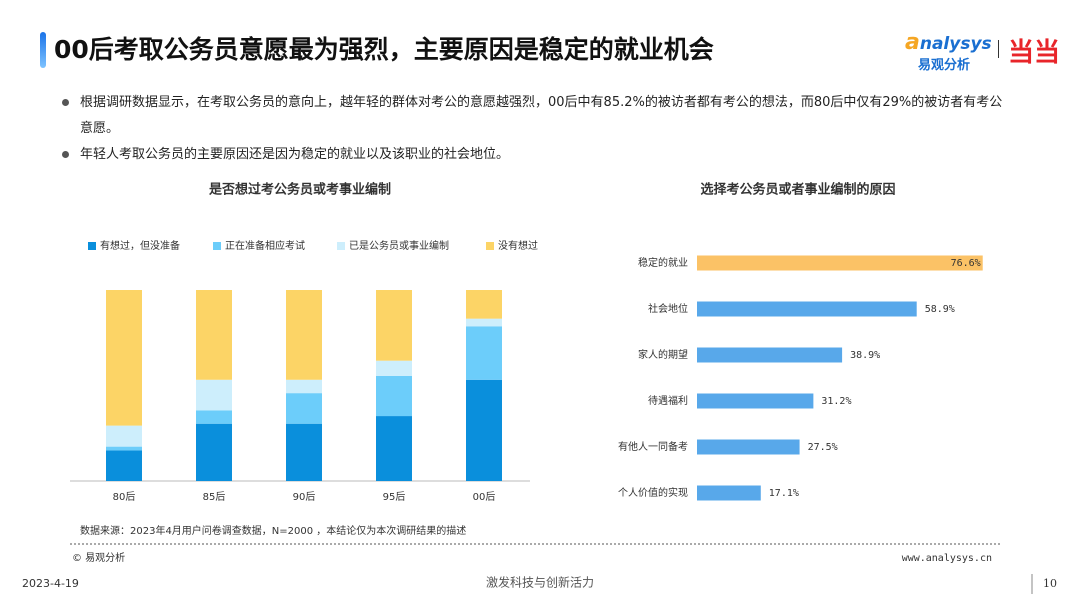  Describe the element at coordinates (304, 497) in the screenshot. I see `x-tick-label: 90后` at that location.